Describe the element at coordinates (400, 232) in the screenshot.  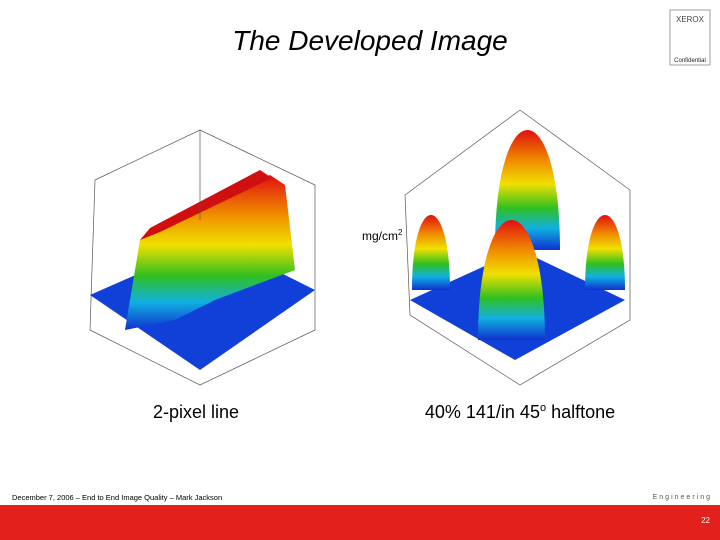
I see `unit-sup: 2` at that location.